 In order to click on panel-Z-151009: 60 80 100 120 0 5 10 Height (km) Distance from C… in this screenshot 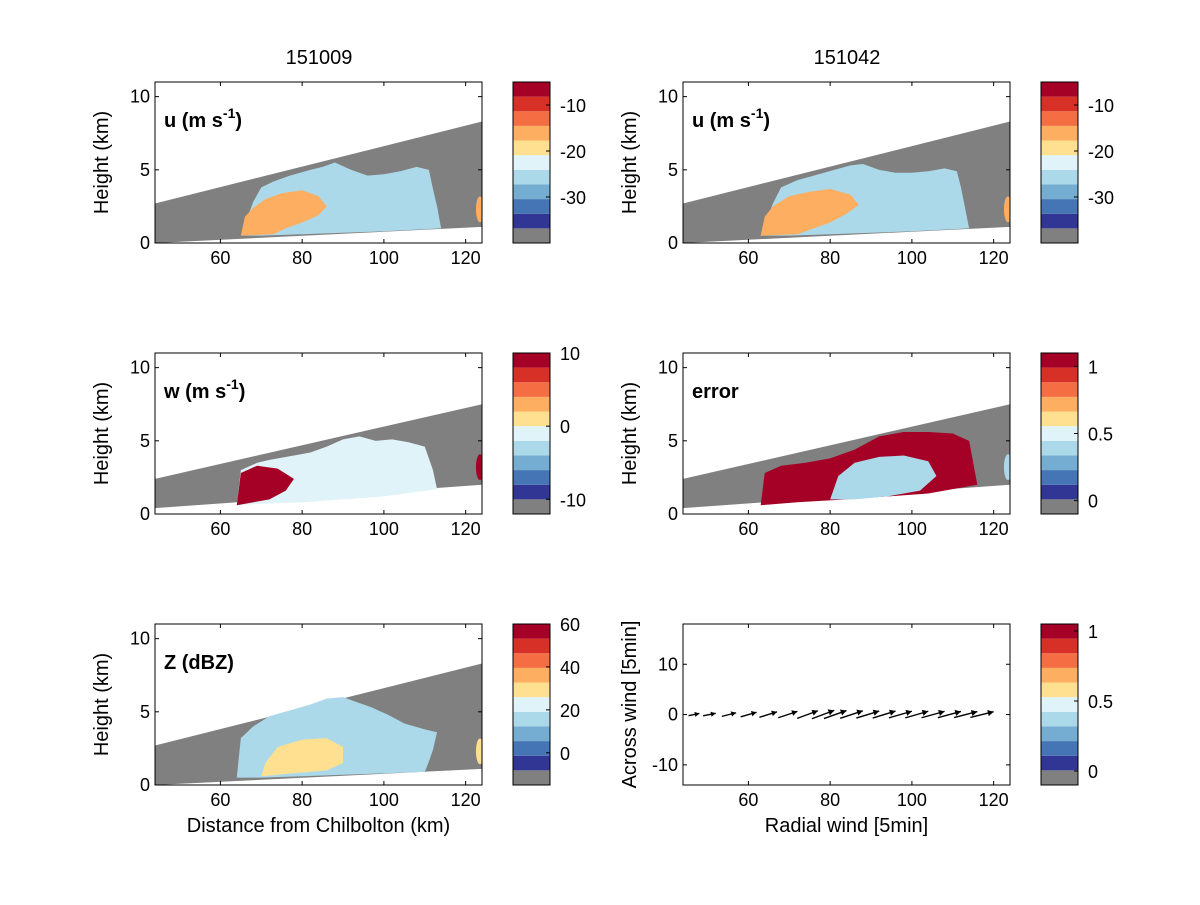, I will do `click(335, 726)`.